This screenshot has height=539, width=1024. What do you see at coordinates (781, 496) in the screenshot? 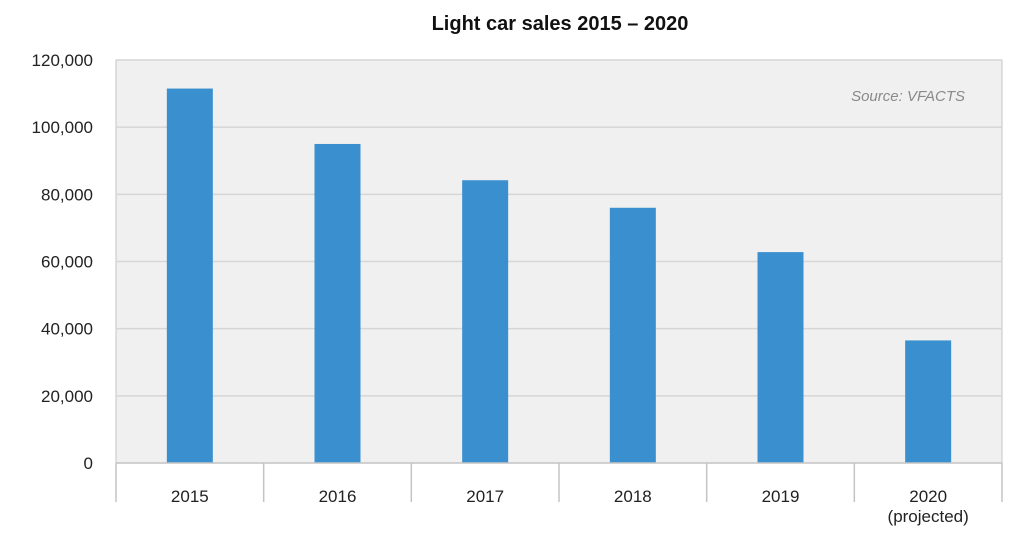
I see `x-tick-label: 2019` at bounding box center [781, 496].